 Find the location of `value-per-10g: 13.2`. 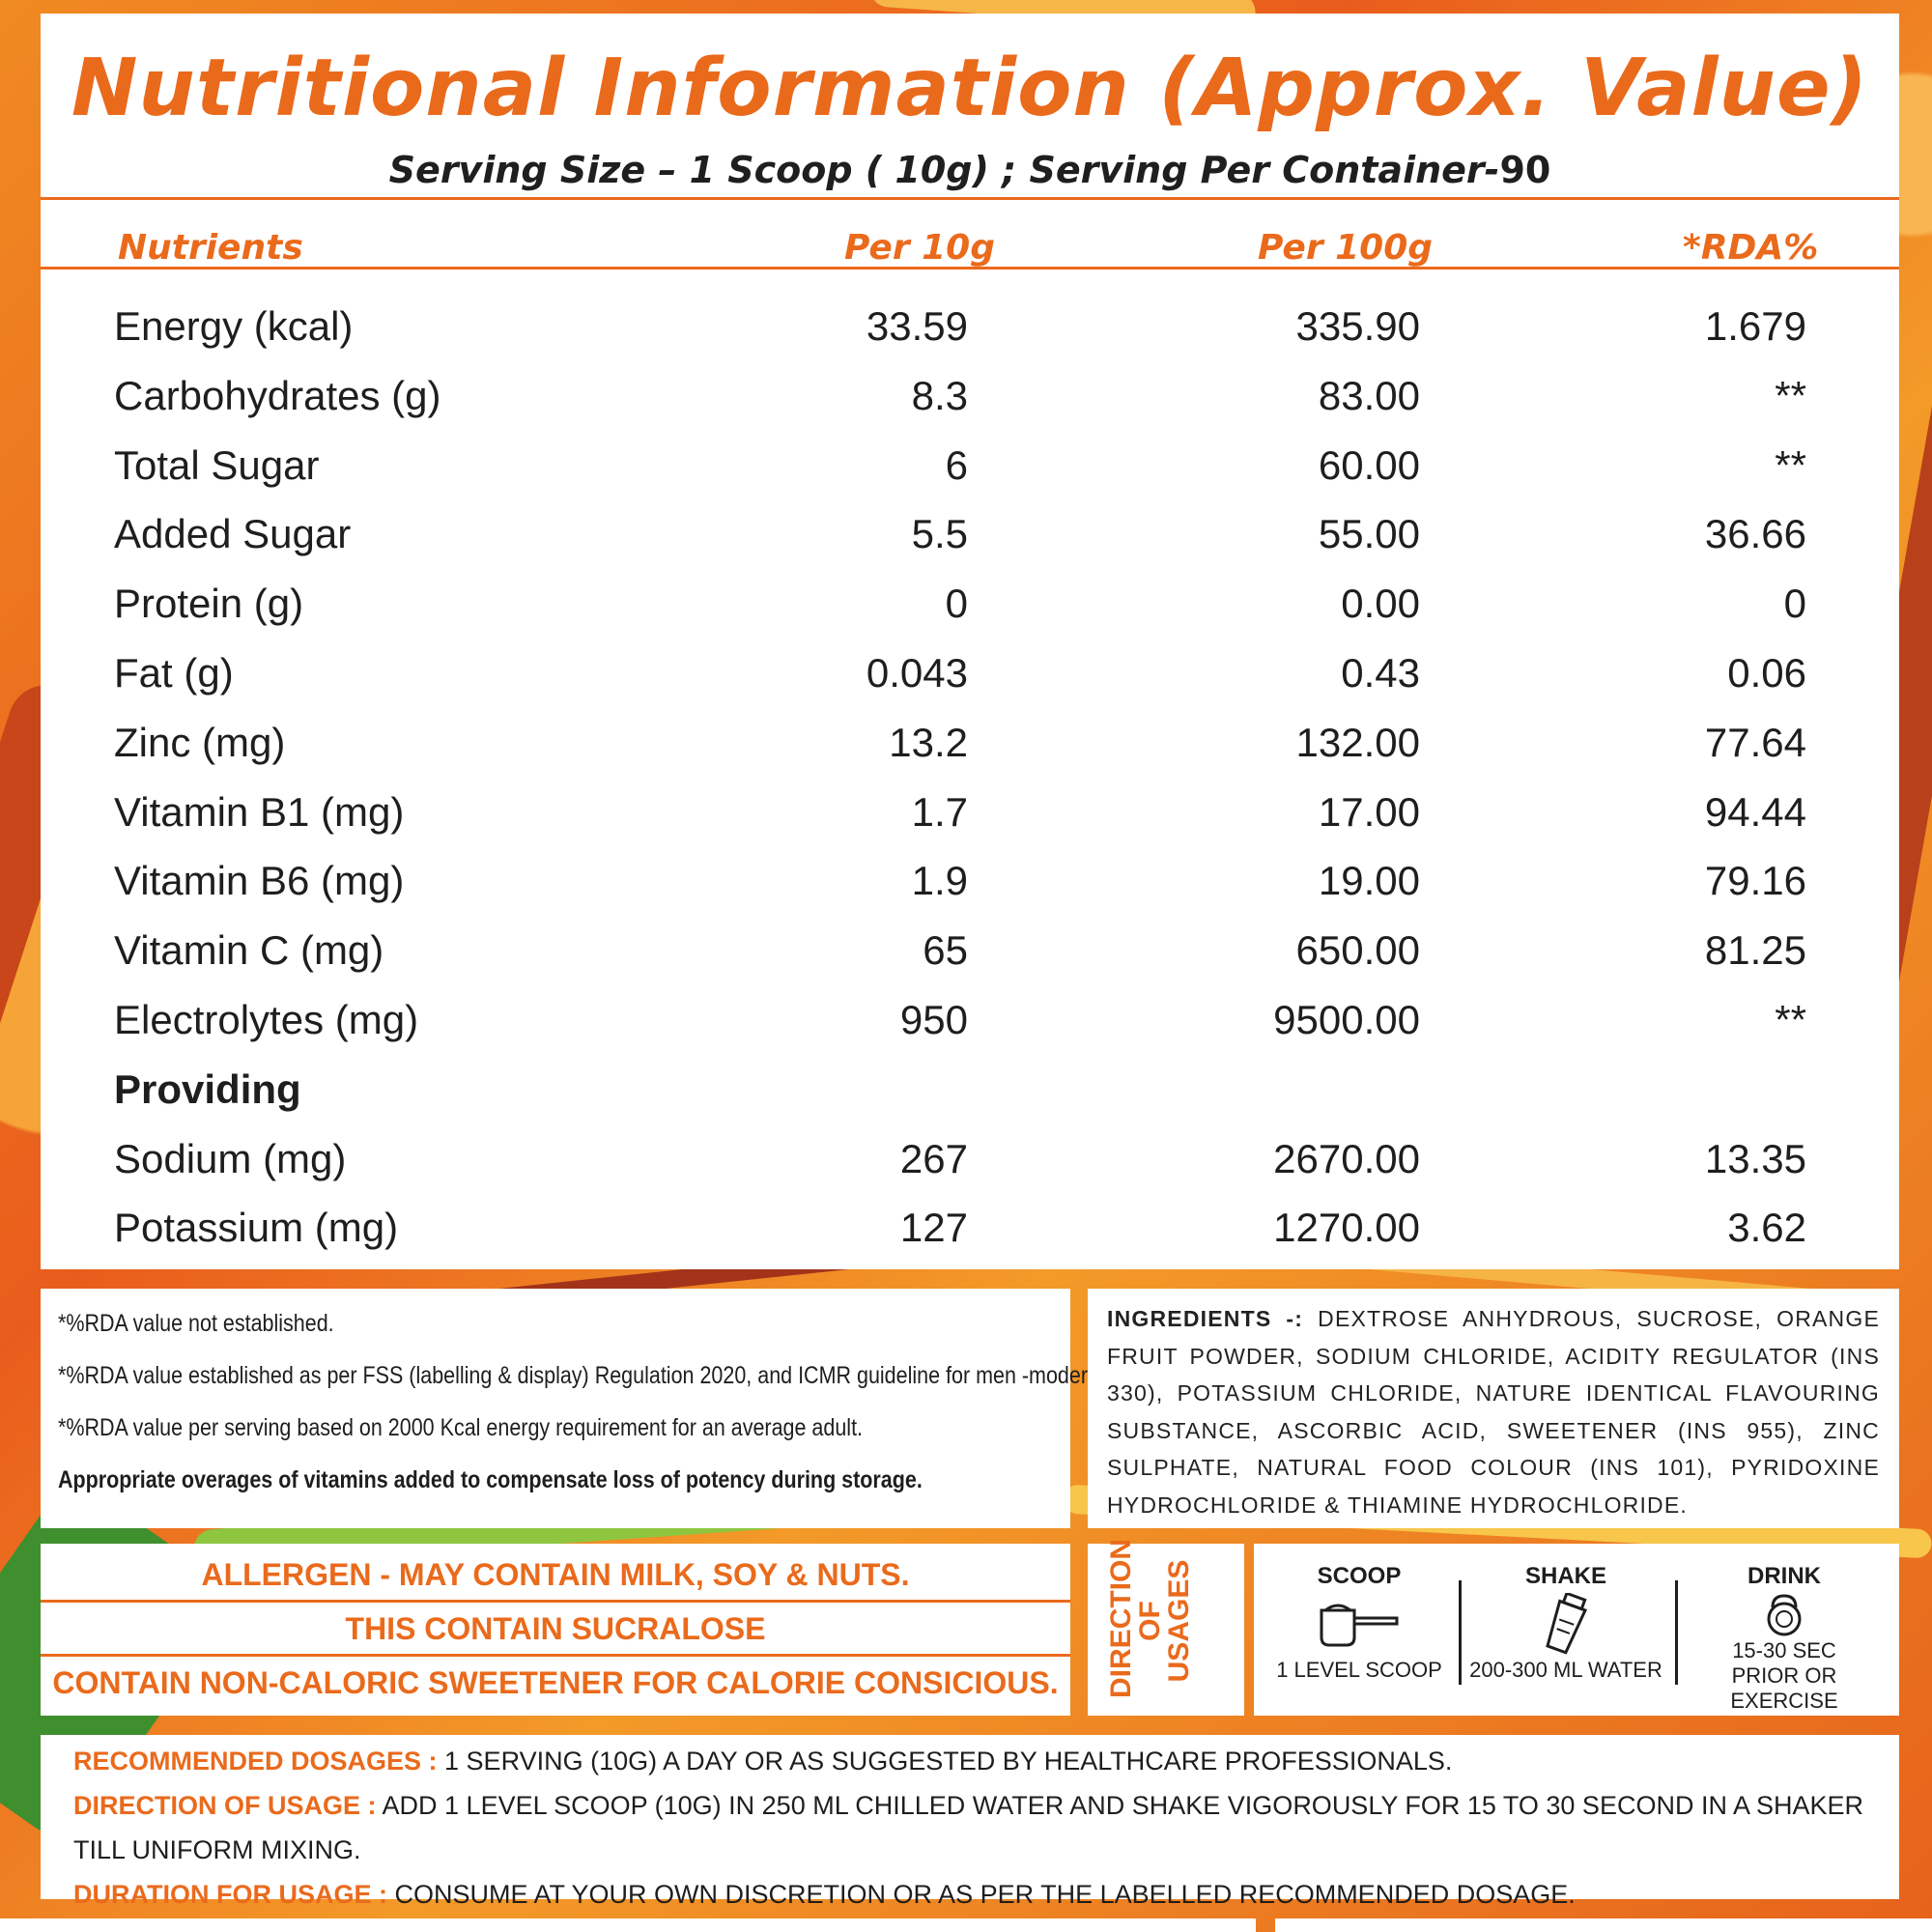

value-per-10g: 13.2 is located at coordinates (928, 742).